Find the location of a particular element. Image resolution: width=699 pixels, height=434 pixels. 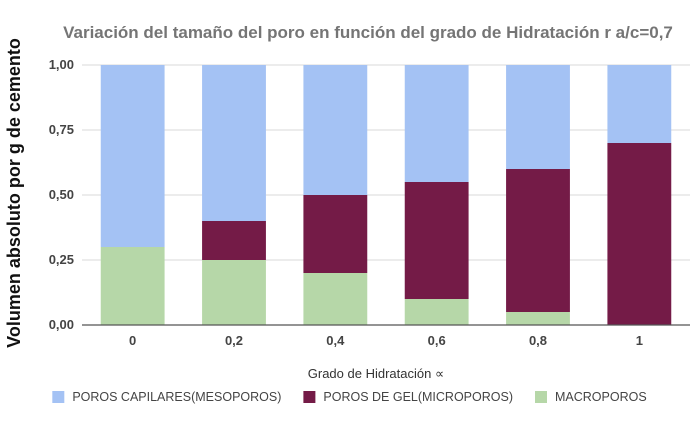

legend-label: MACROPOROS is located at coordinates (601, 397).